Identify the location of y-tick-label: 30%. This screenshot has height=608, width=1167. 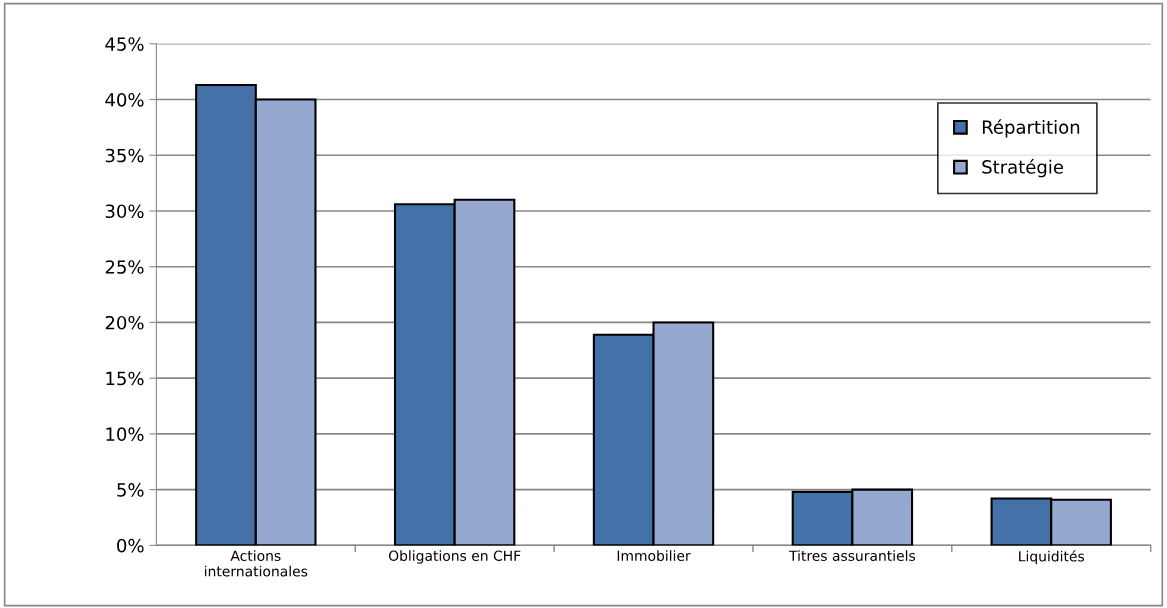
(124, 211).